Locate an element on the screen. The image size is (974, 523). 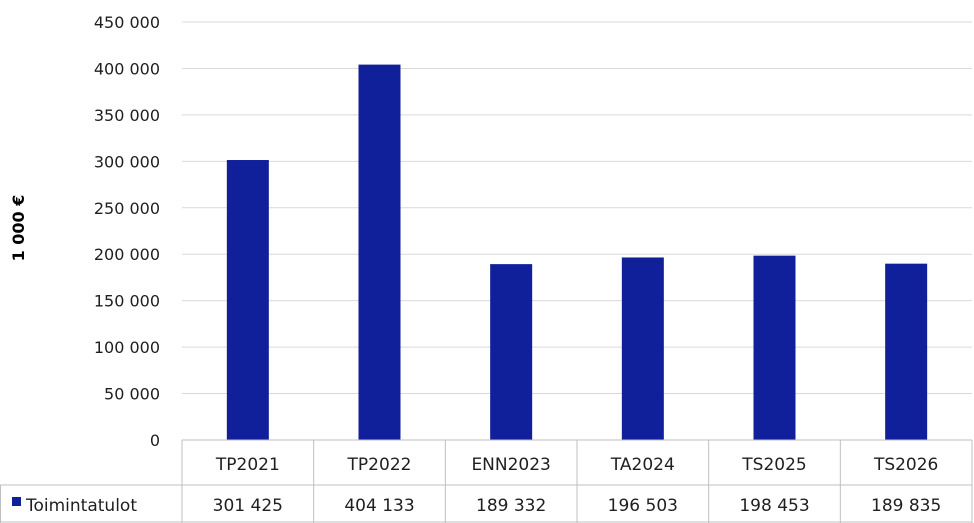
x-category-label: TS2026 is located at coordinates (905, 465).